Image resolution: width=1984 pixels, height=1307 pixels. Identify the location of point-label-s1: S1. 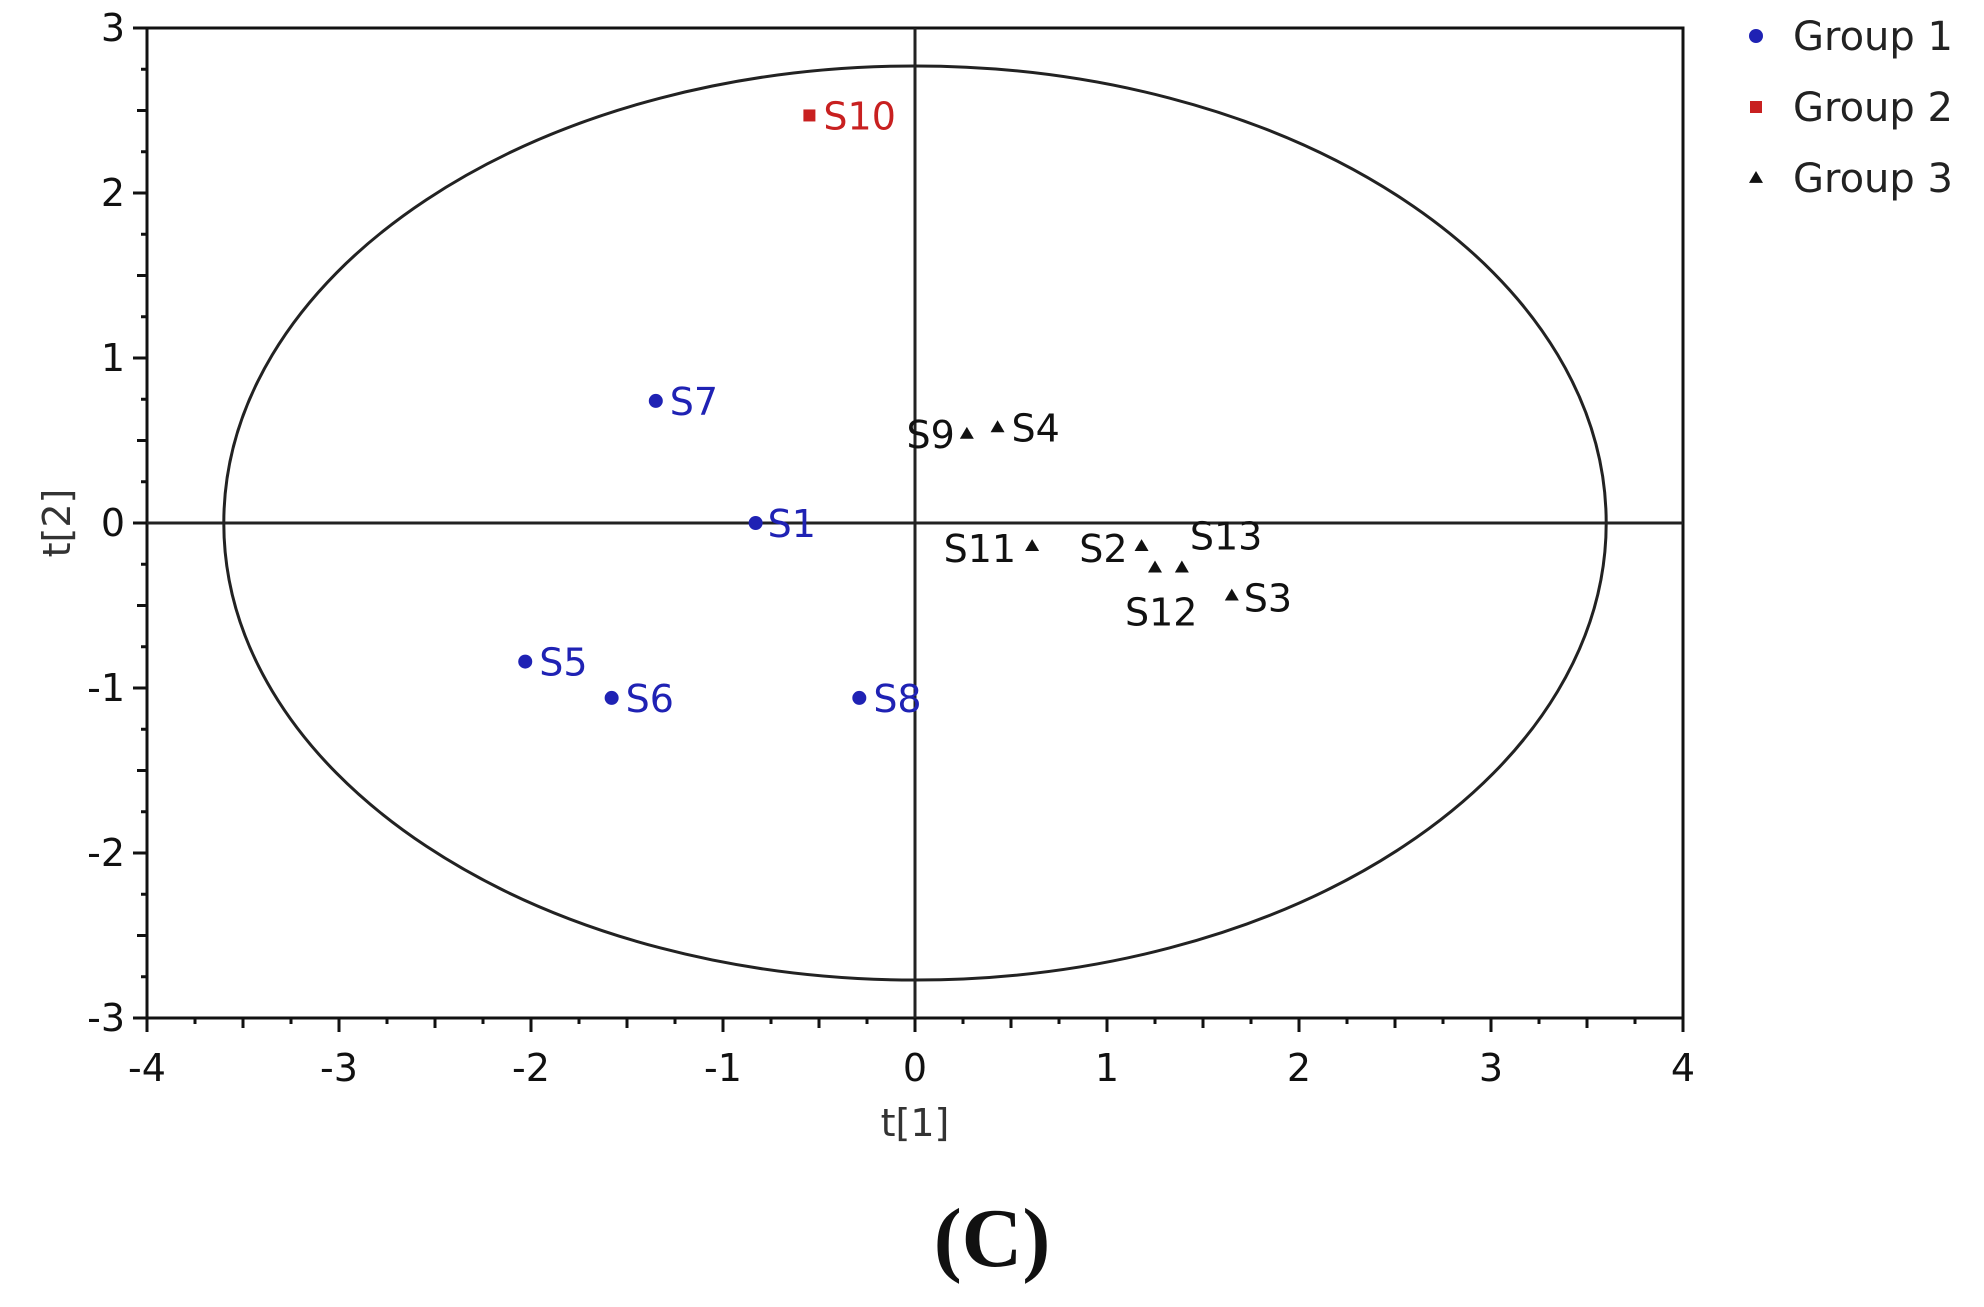
(792, 524).